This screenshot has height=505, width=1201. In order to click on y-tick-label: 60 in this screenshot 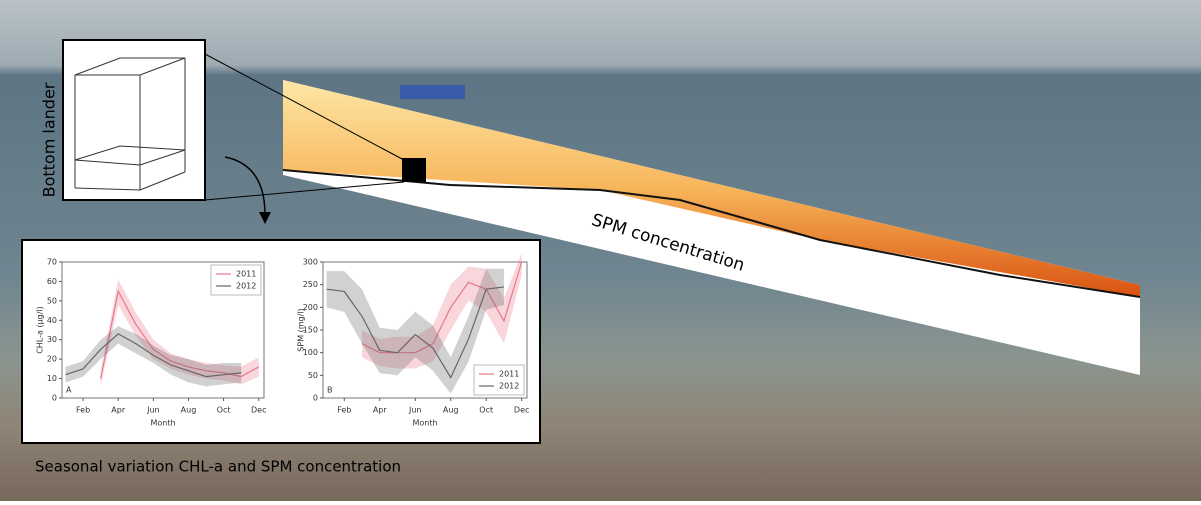, I will do `click(52, 281)`.